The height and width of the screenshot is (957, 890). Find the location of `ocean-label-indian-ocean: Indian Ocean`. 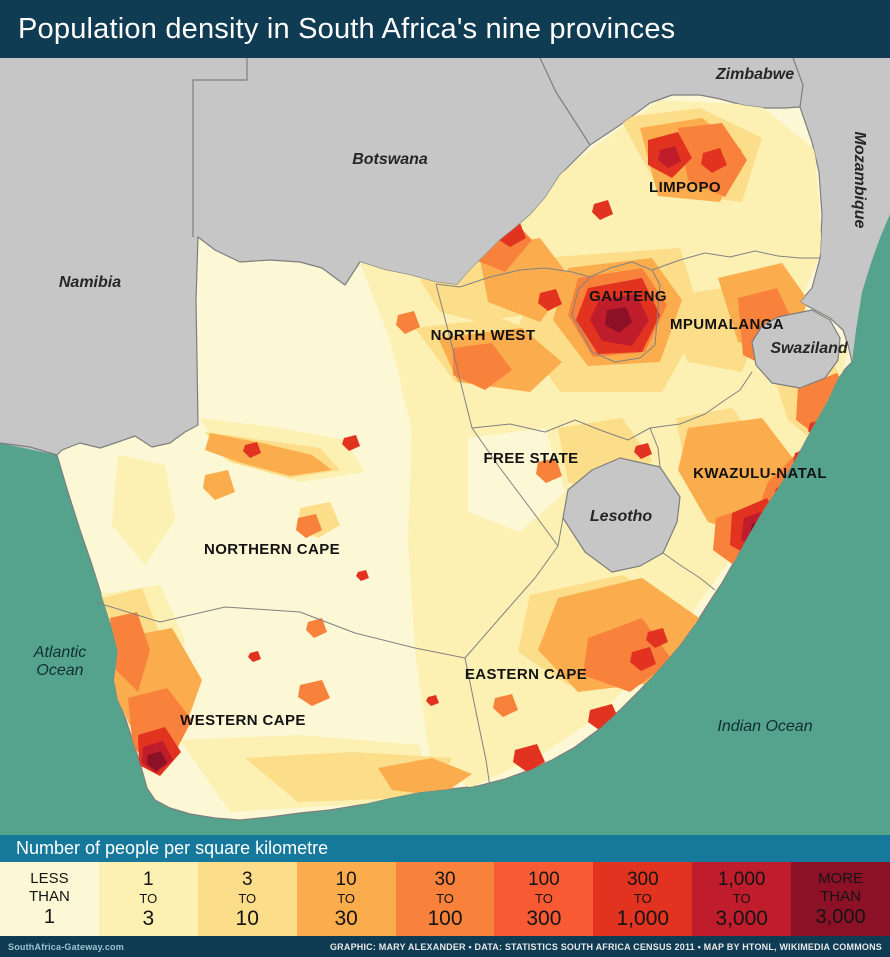

ocean-label-indian-ocean: Indian Ocean is located at coordinates (764, 726).